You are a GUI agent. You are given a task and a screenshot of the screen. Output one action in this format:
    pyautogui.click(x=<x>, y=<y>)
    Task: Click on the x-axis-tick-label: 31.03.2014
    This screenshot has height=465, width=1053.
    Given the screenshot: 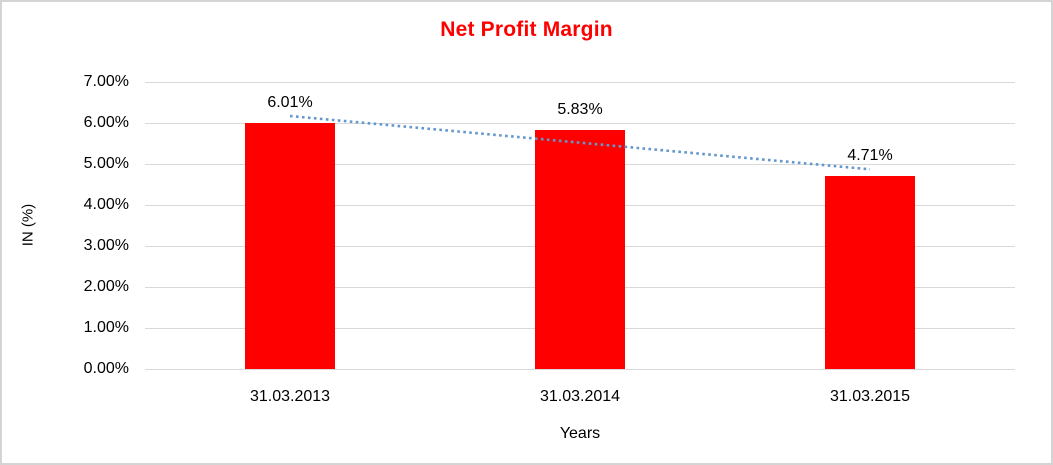 What is the action you would take?
    pyautogui.click(x=580, y=396)
    